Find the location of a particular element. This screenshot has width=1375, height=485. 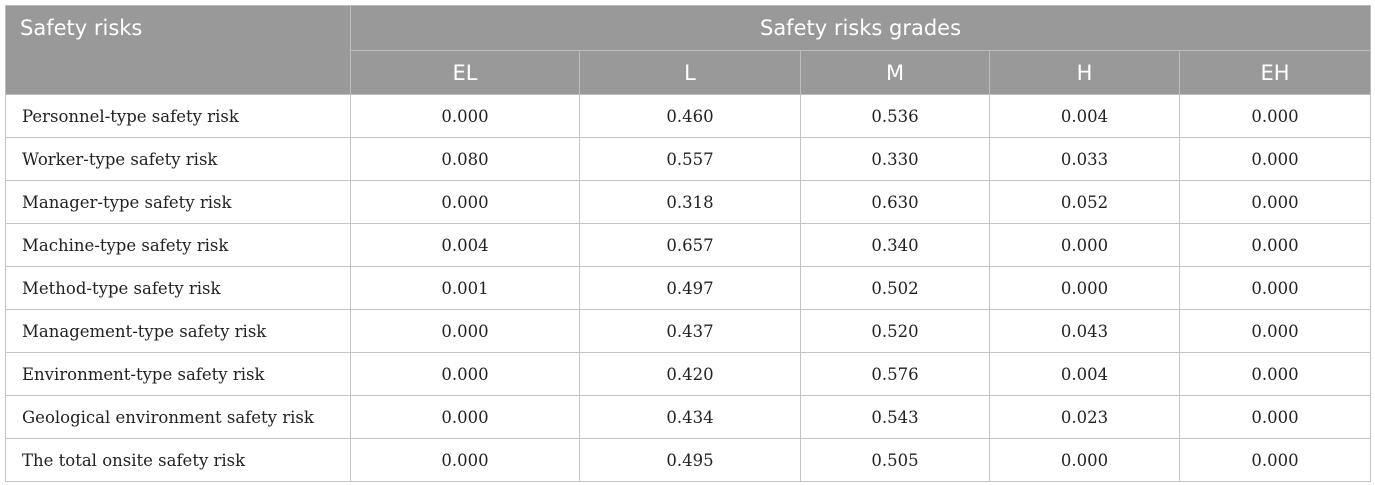

value-cell: 0.420 is located at coordinates (690, 374).